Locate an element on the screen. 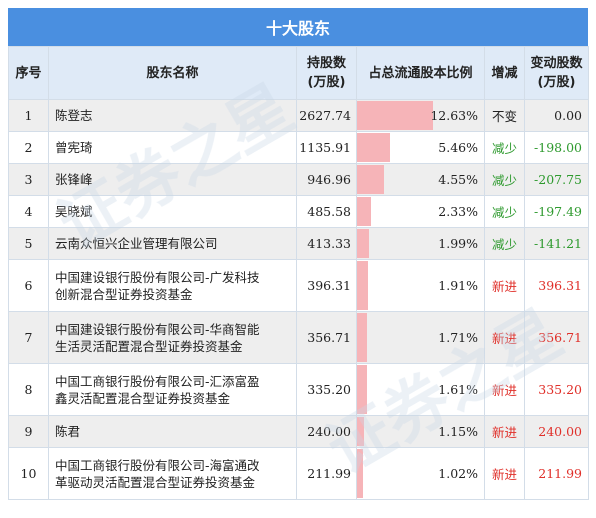  holding-value: 356.71 is located at coordinates (326, 337).